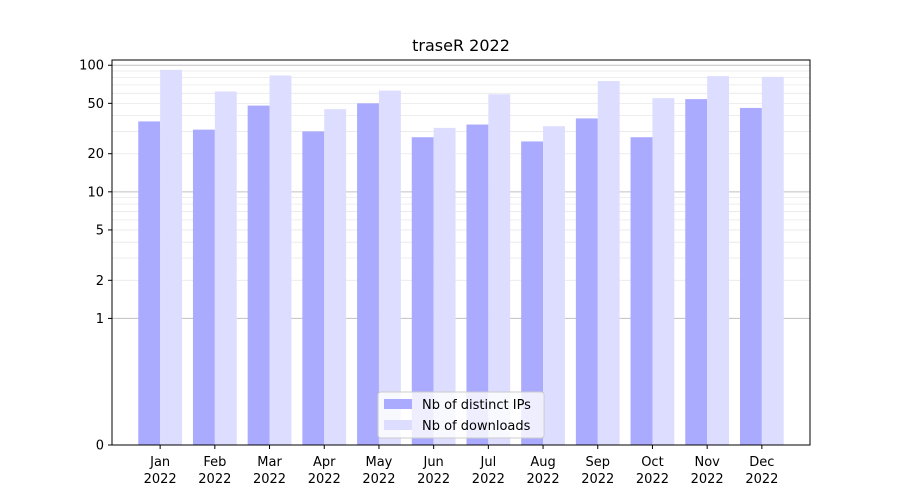  Describe the element at coordinates (269, 471) in the screenshot. I see `x-tick-label: Mar 2022` at that location.